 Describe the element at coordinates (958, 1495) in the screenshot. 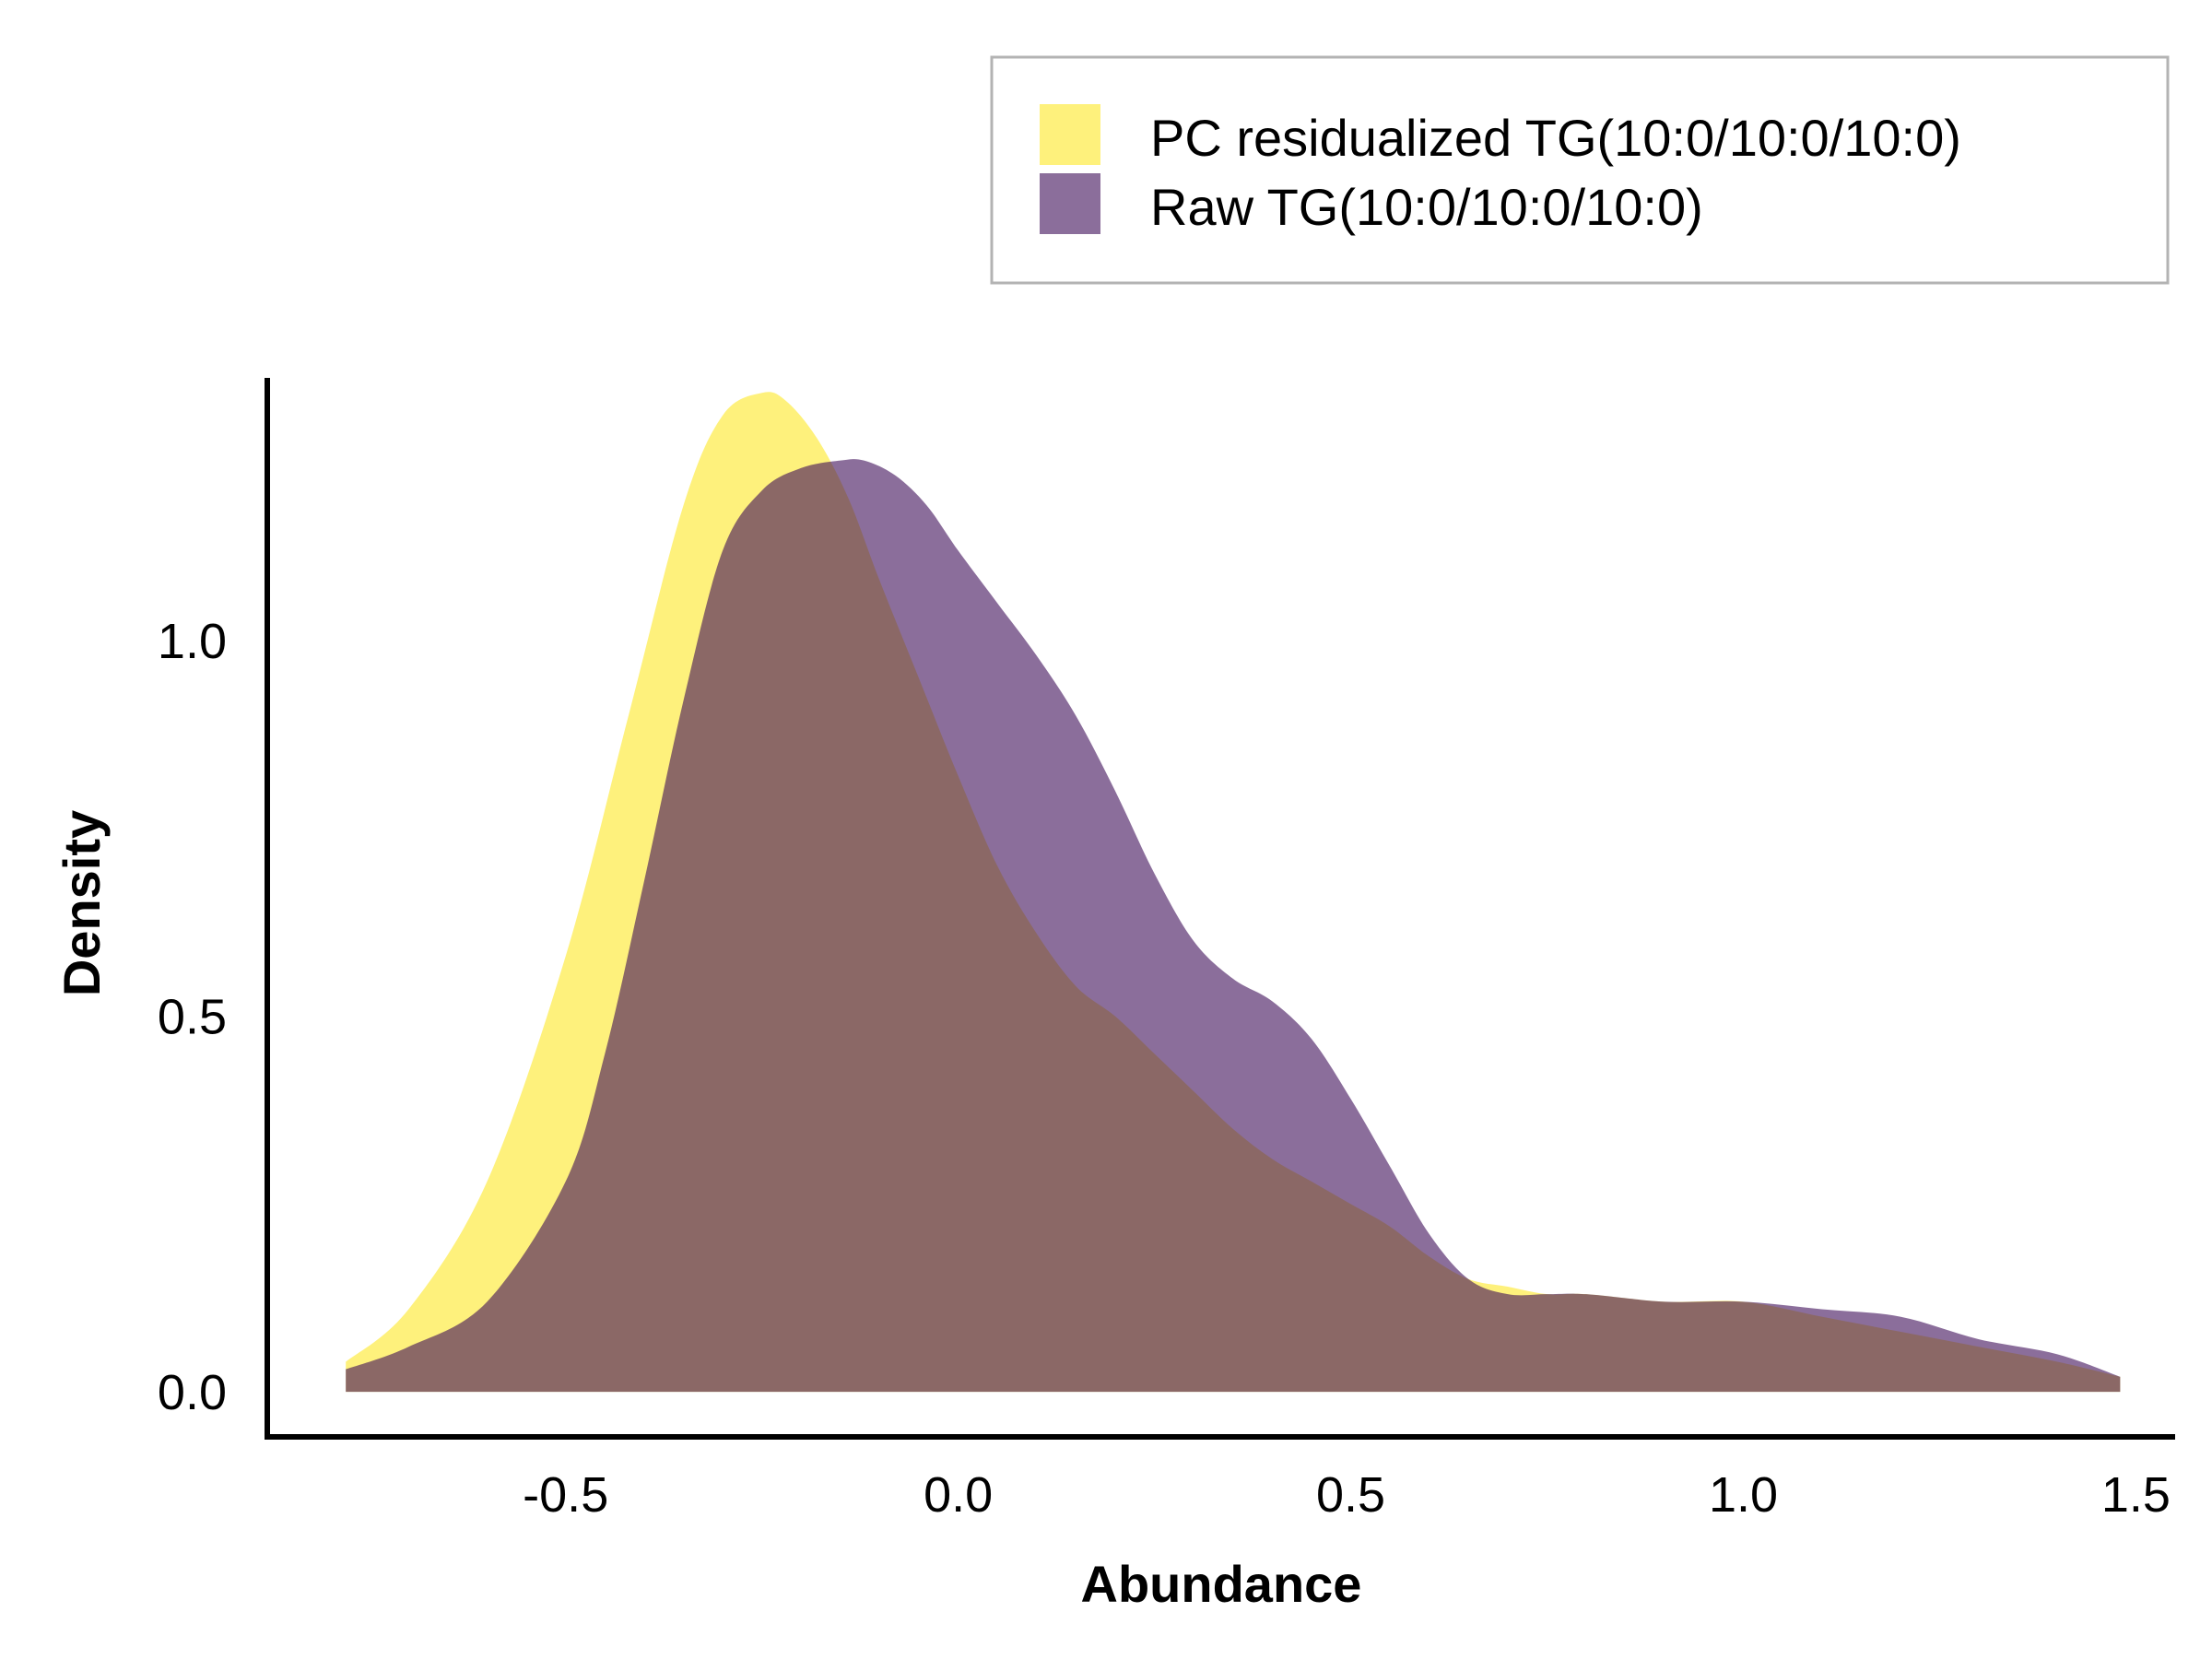

I see `x-tick-label: 0.0` at that location.